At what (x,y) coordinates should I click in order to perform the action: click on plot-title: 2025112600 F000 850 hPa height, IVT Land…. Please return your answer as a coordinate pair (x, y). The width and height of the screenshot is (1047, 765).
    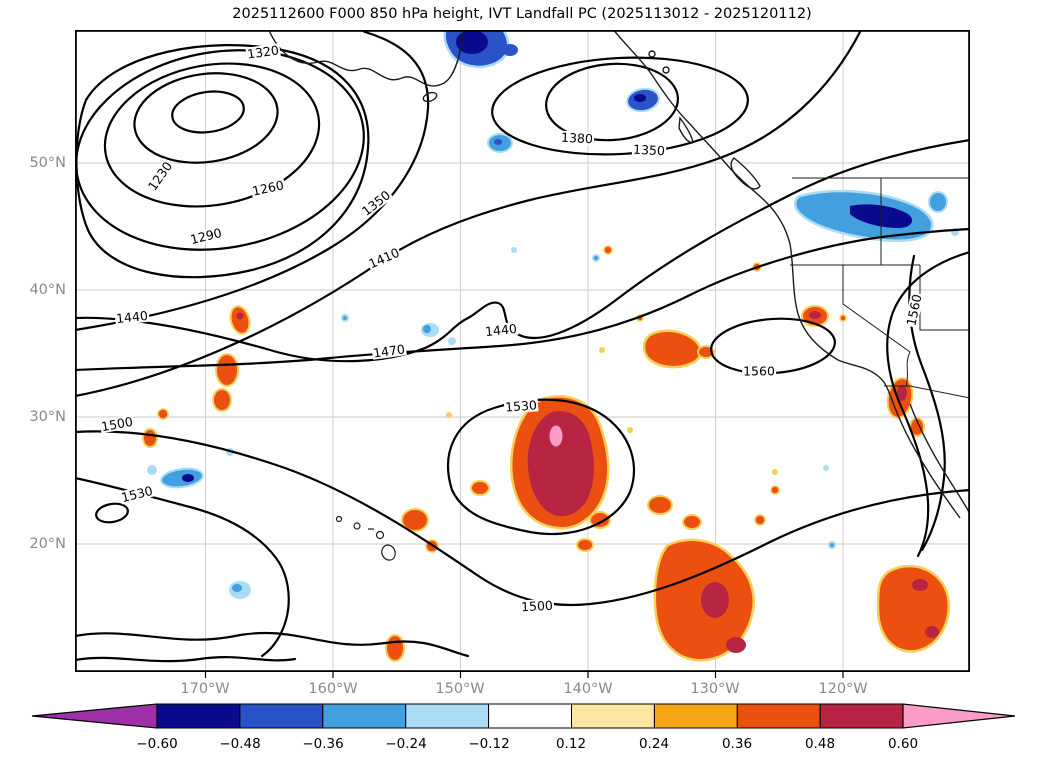
    Looking at the image, I should click on (522, 14).